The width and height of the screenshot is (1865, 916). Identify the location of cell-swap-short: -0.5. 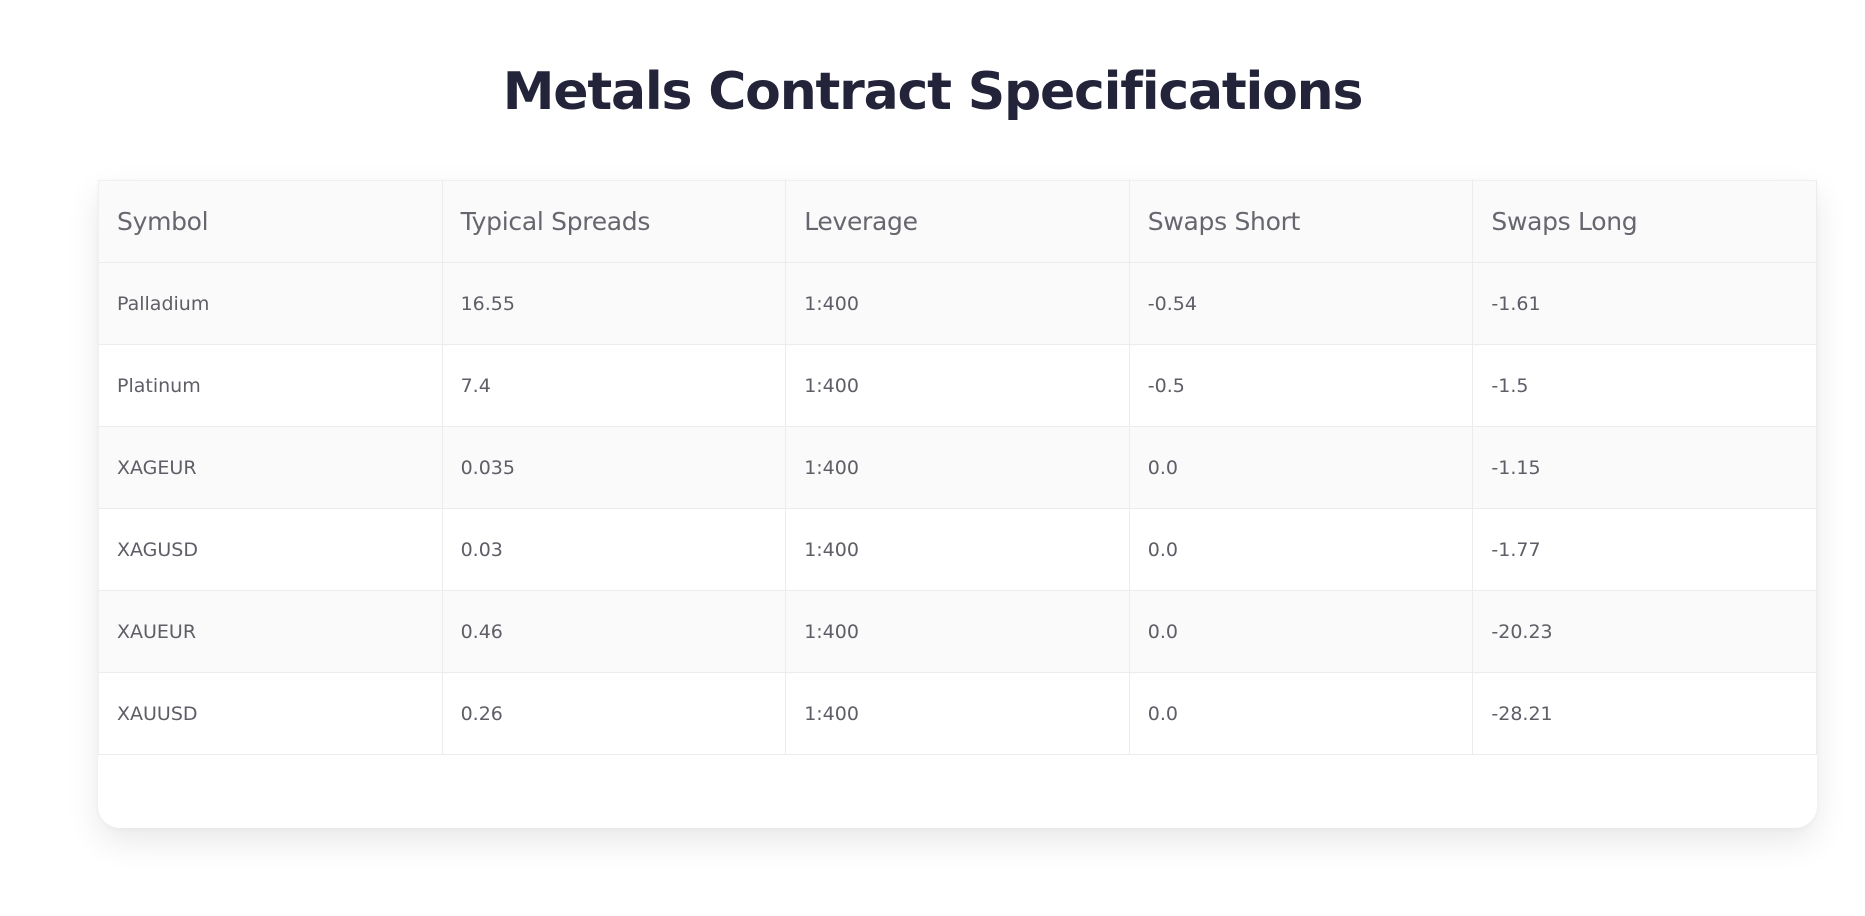
(1301, 385).